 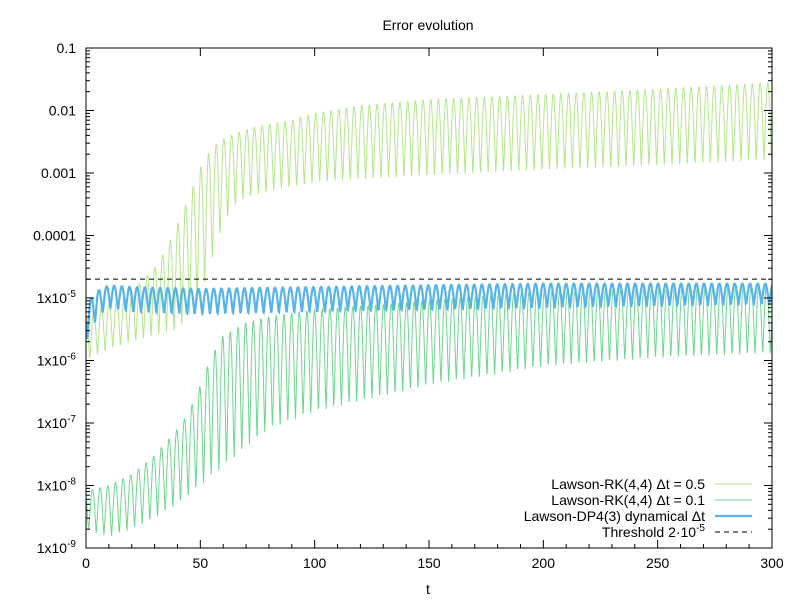 I want to click on x-tick-3: 150, so click(x=429, y=309).